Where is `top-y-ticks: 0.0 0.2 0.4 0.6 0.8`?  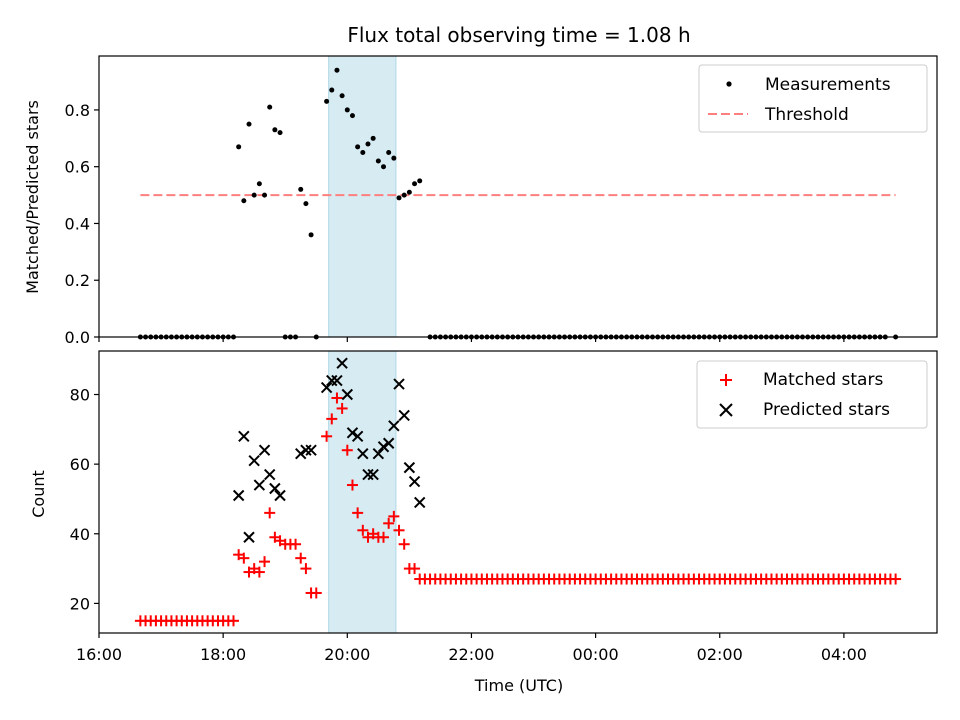 top-y-ticks: 0.0 0.2 0.4 0.6 0.8 is located at coordinates (82, 224).